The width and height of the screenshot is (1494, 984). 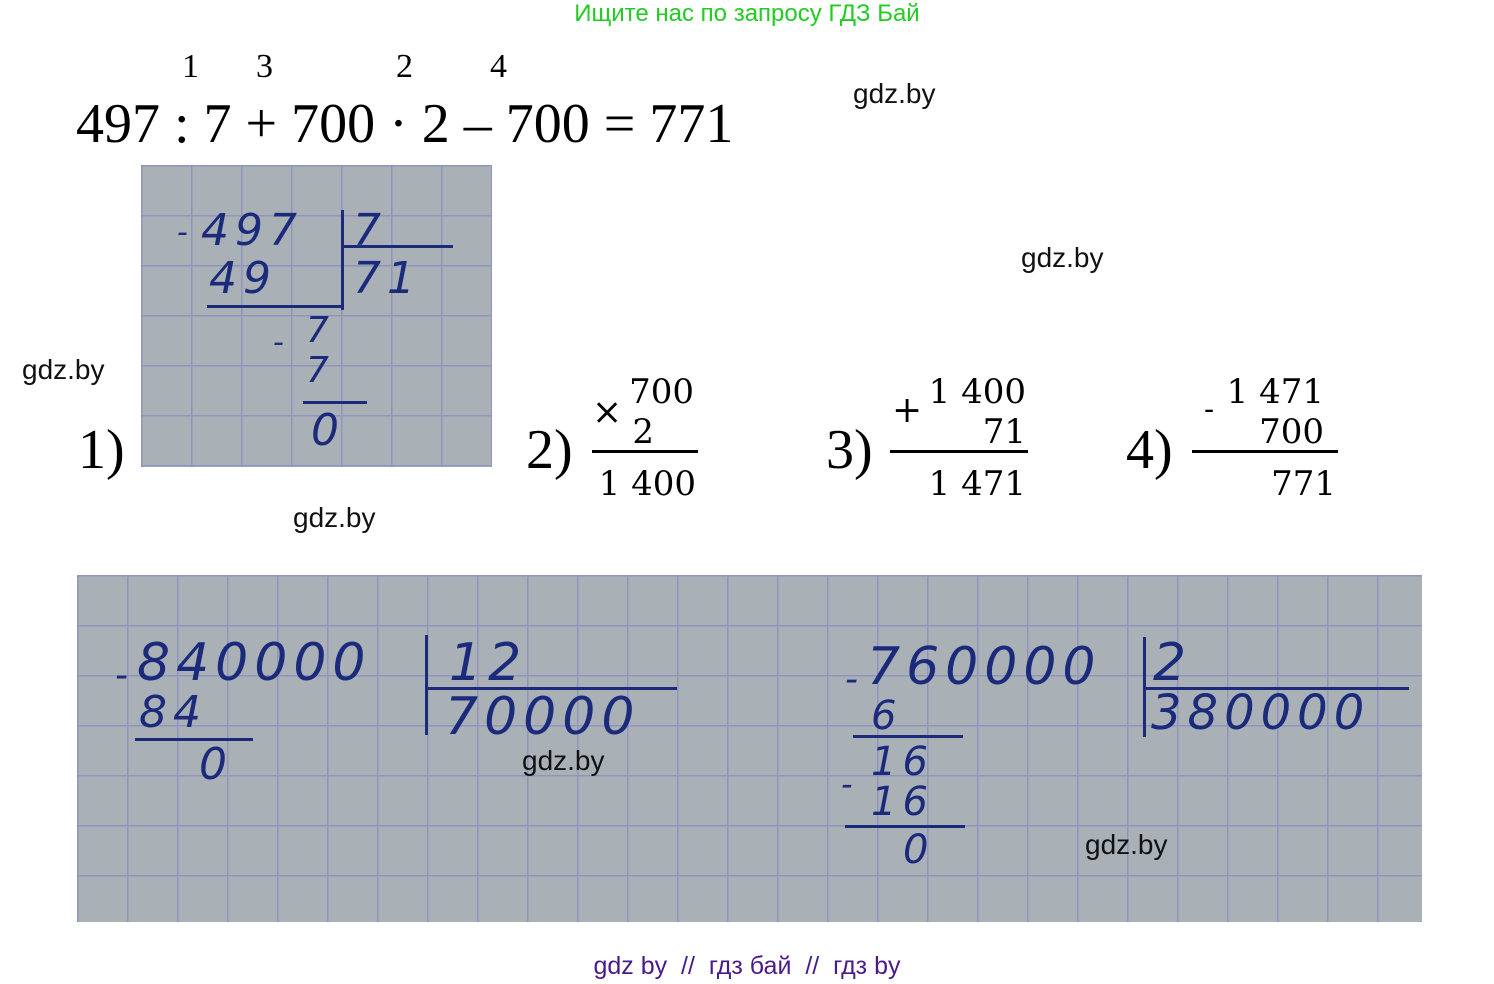 What do you see at coordinates (1209, 409) in the screenshot?
I see `operator: -` at bounding box center [1209, 409].